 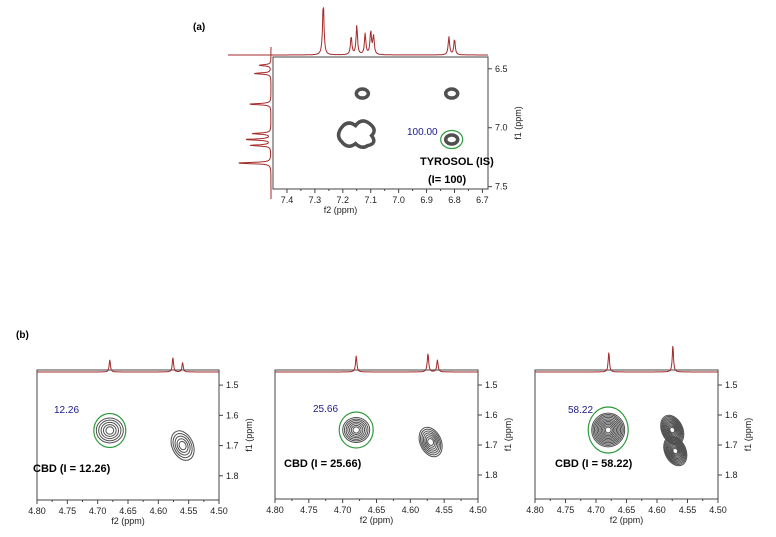 I want to click on panel-label: (b), so click(x=22, y=335).